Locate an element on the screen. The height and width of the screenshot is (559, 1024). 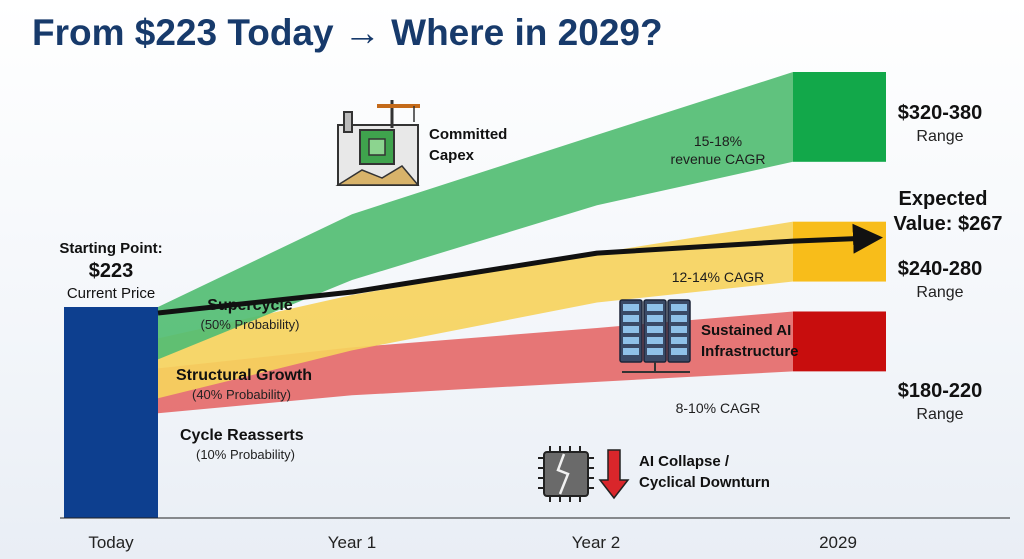
end-block-cycle-reasserts is located at coordinates (839, 341).